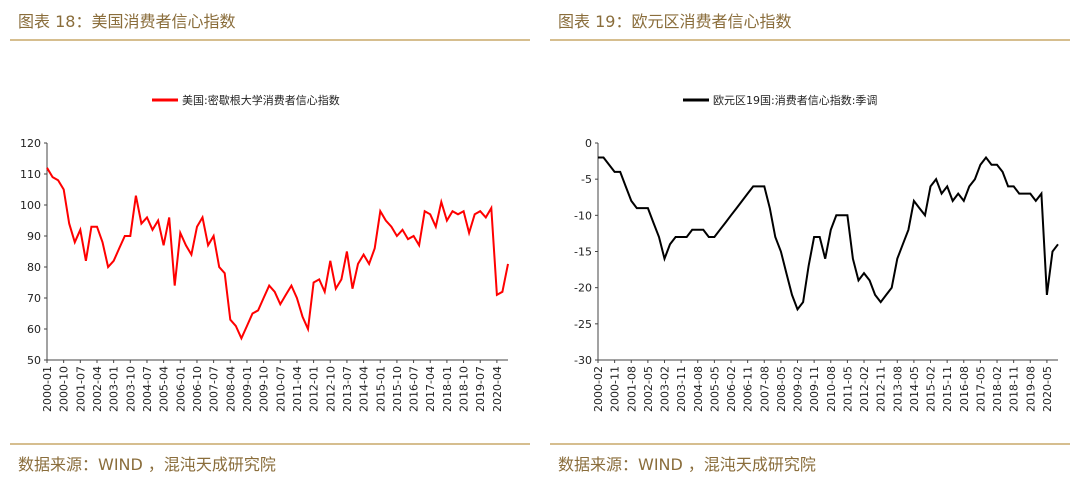  Describe the element at coordinates (480, 389) in the screenshot. I see `x-tick-label: 2019-07` at that location.